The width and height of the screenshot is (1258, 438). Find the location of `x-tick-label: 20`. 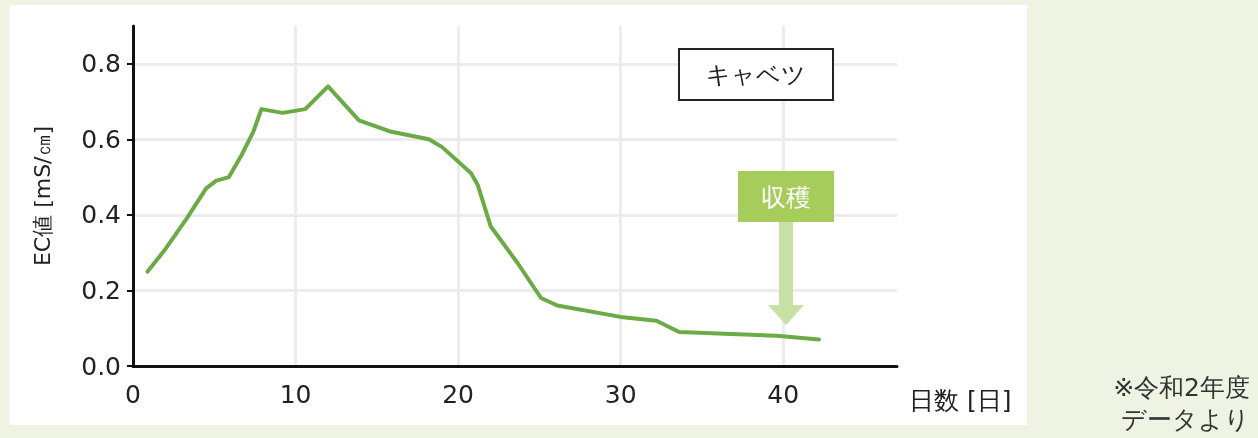

x-tick-label: 20 is located at coordinates (458, 394).